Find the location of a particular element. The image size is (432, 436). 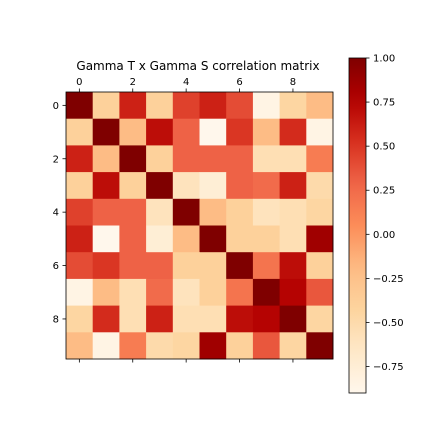

heatmap-cell-r5-c8 is located at coordinates (293, 239).